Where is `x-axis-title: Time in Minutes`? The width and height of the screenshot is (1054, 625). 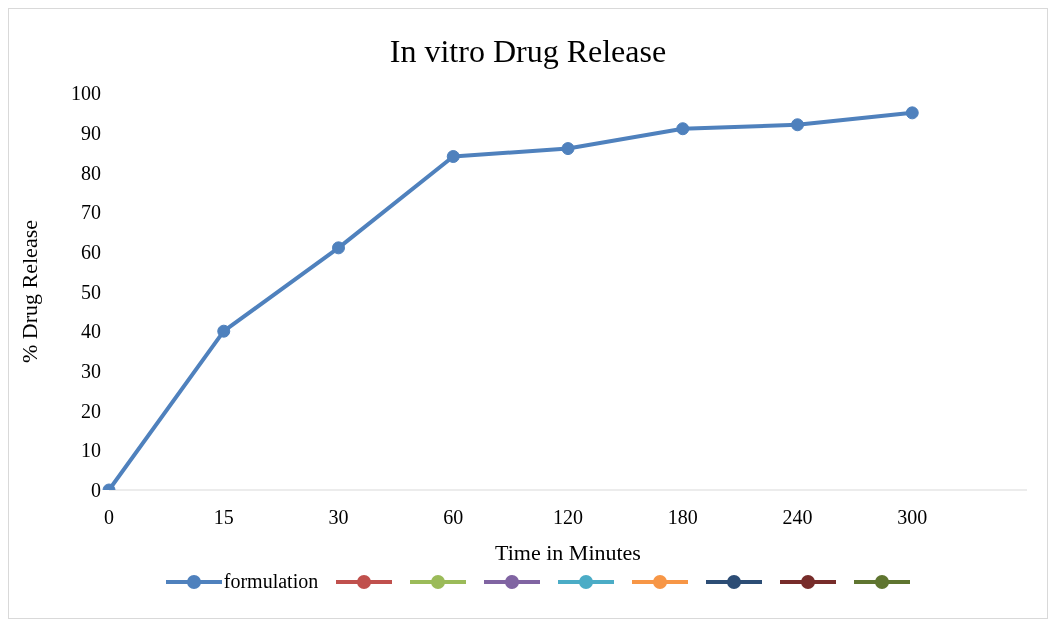
x-axis-title: Time in Minutes is located at coordinates (568, 552).